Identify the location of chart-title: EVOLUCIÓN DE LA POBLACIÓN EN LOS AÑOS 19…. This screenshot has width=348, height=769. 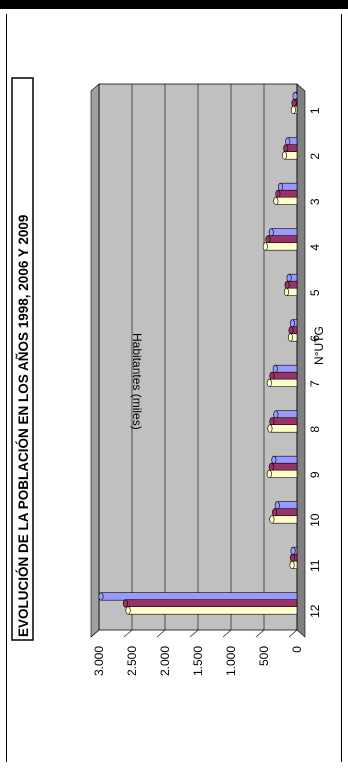
(23, 426).